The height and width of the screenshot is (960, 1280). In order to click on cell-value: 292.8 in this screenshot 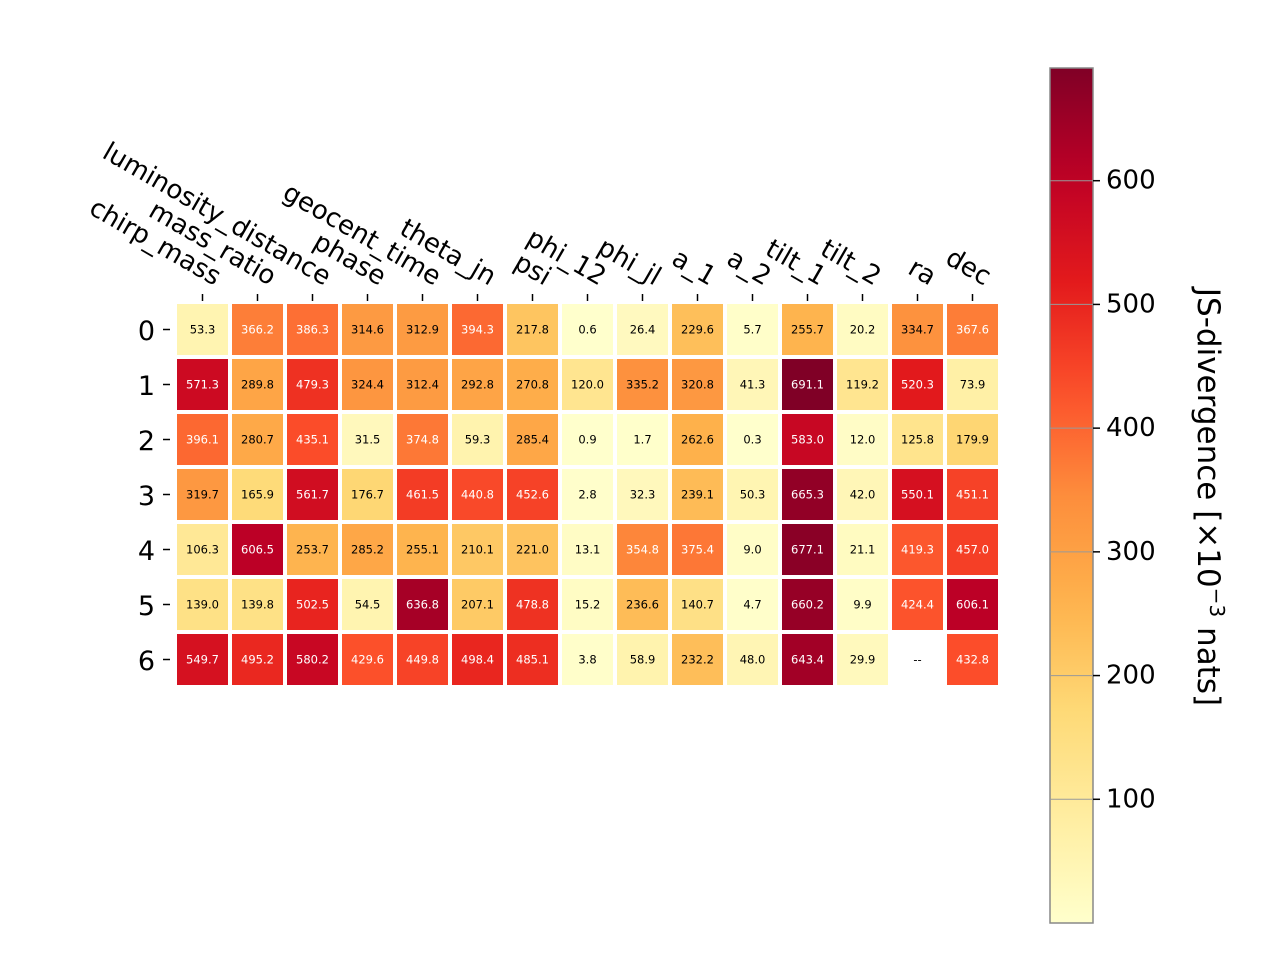, I will do `click(477, 385)`.